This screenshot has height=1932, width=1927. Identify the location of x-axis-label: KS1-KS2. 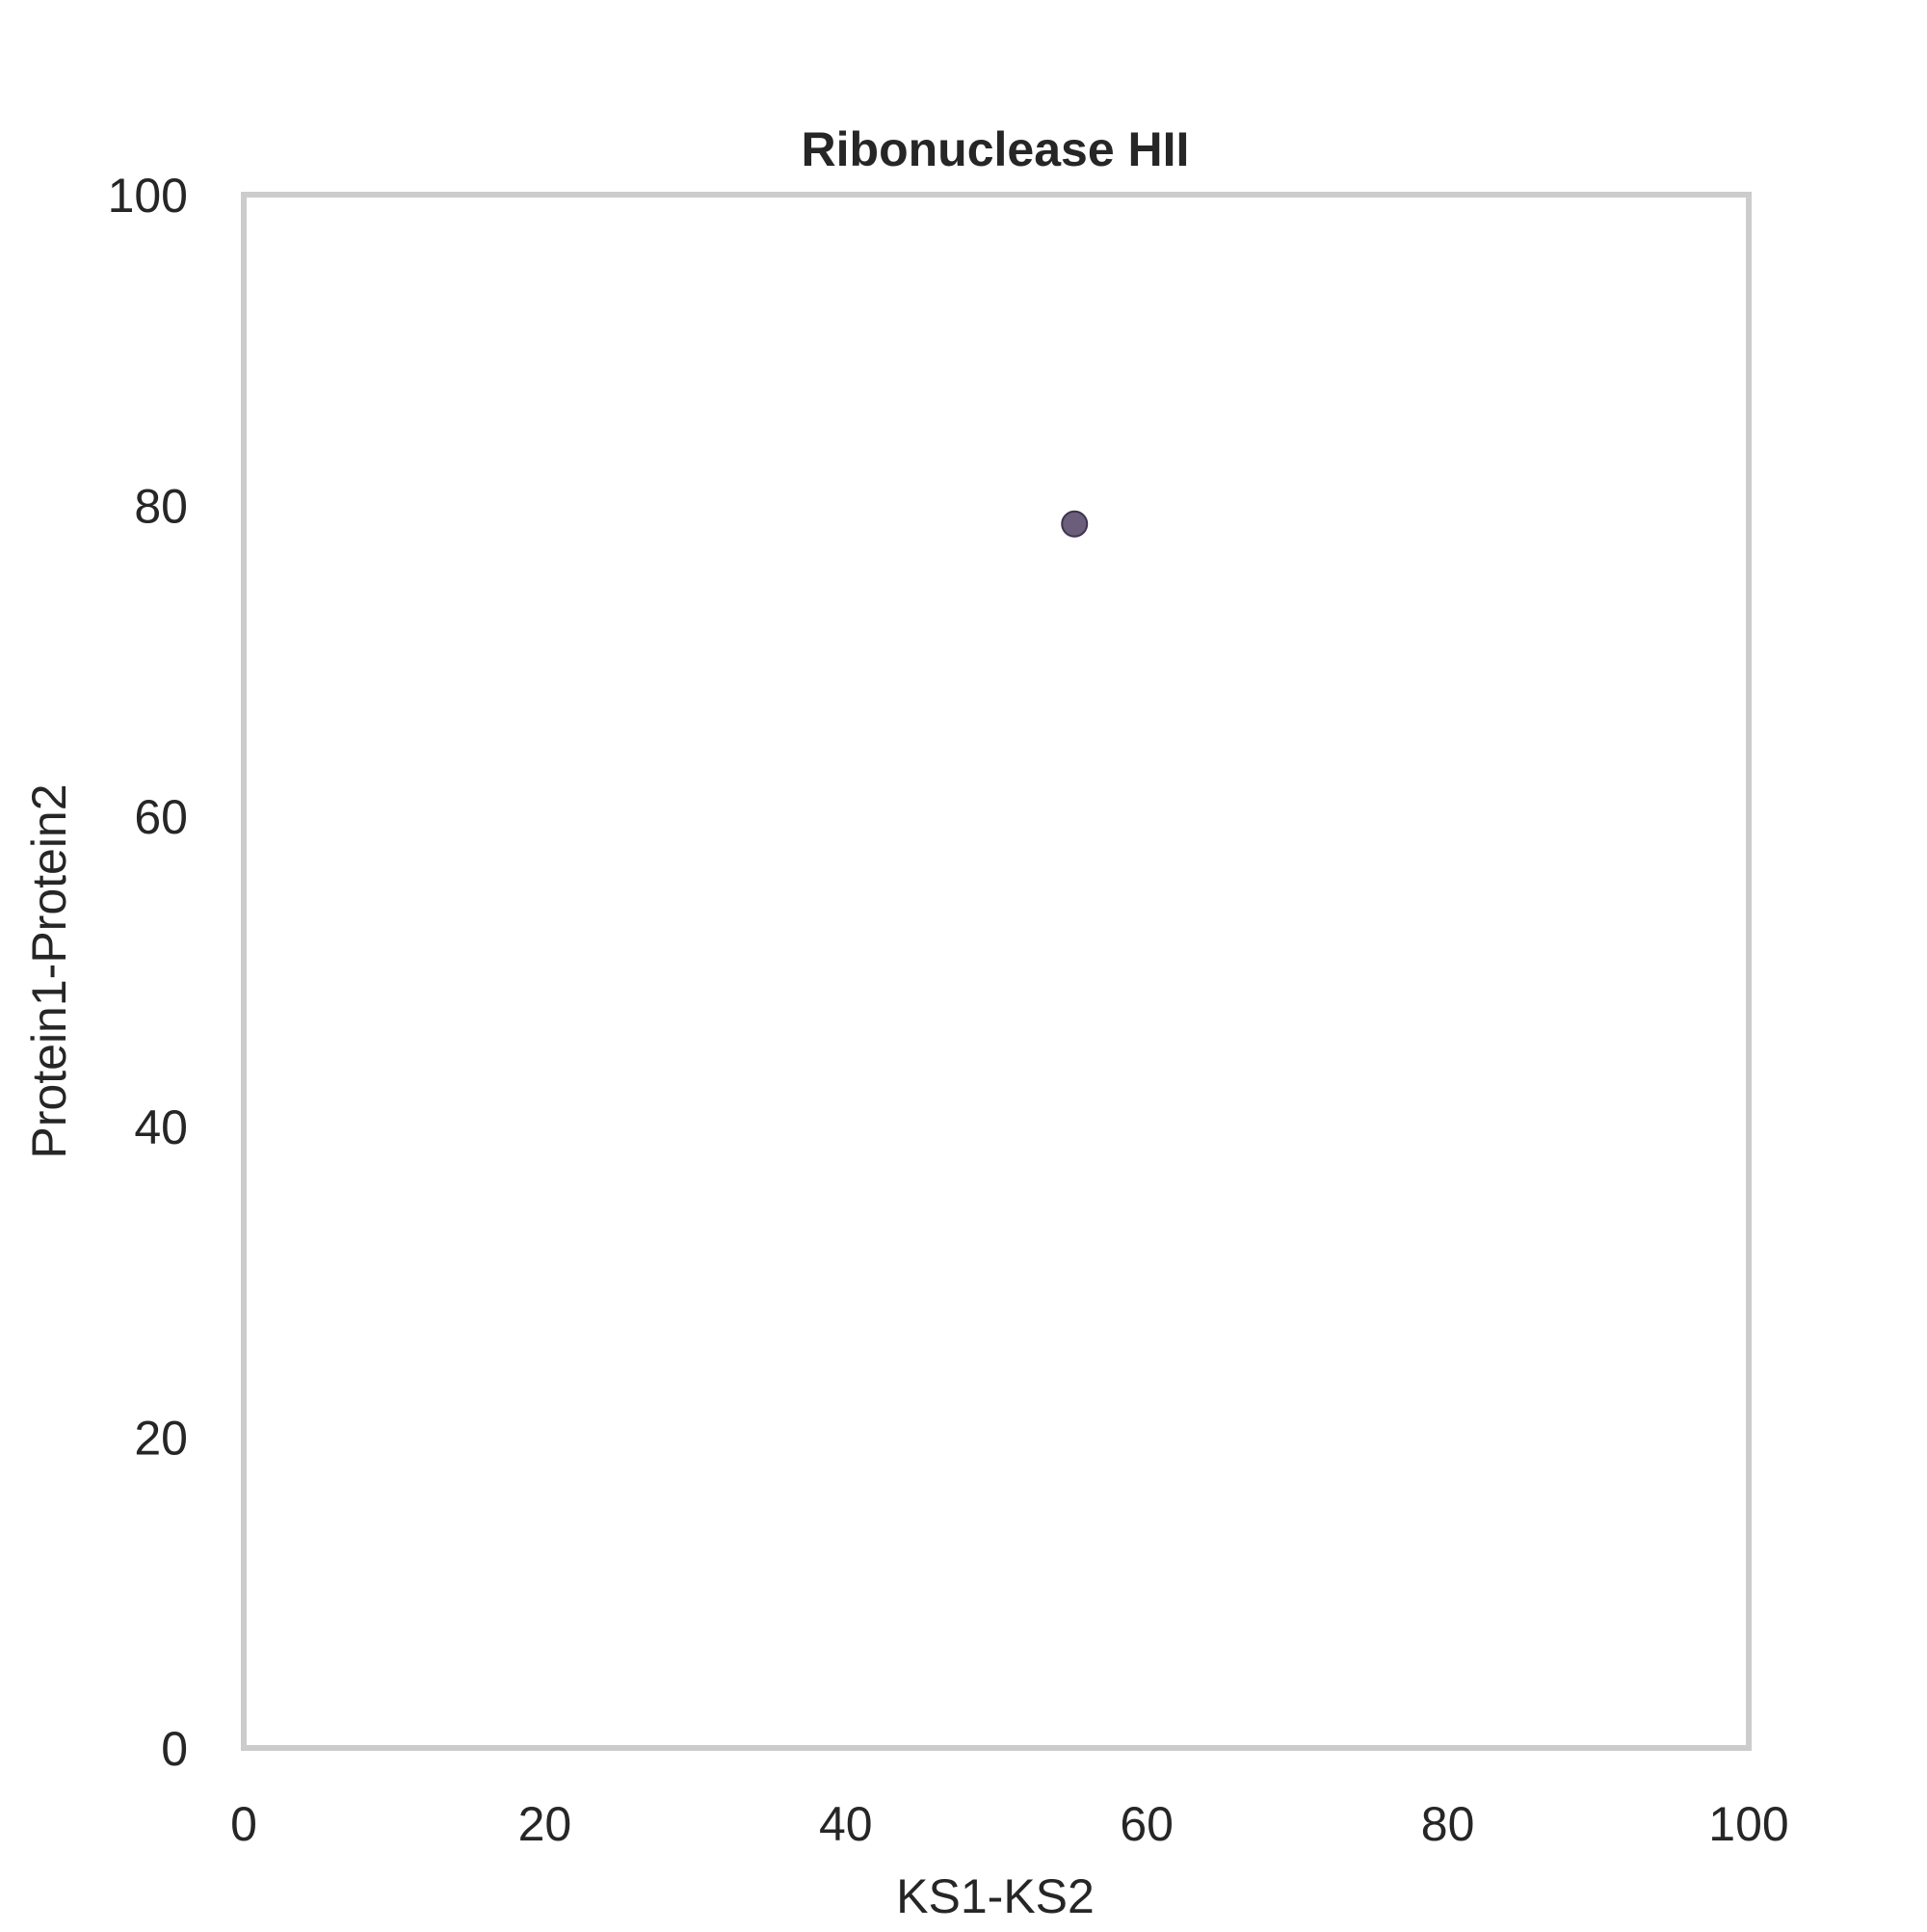
(996, 1896).